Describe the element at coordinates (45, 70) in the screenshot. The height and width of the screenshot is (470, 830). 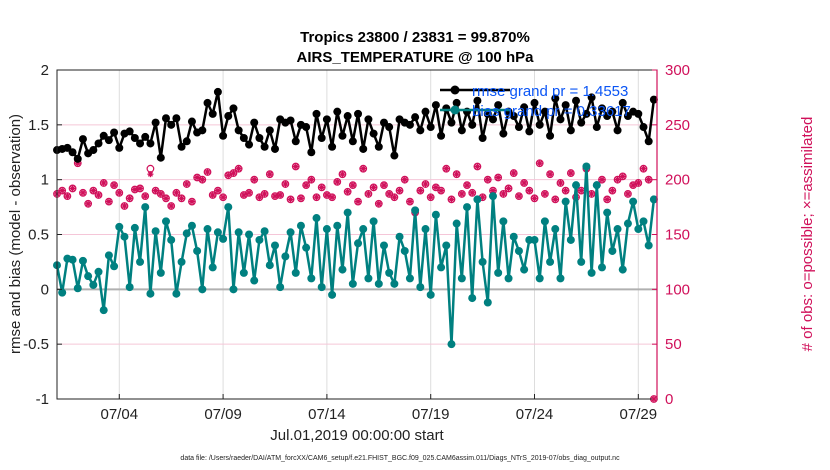
I see `y-tick-label: 2` at that location.